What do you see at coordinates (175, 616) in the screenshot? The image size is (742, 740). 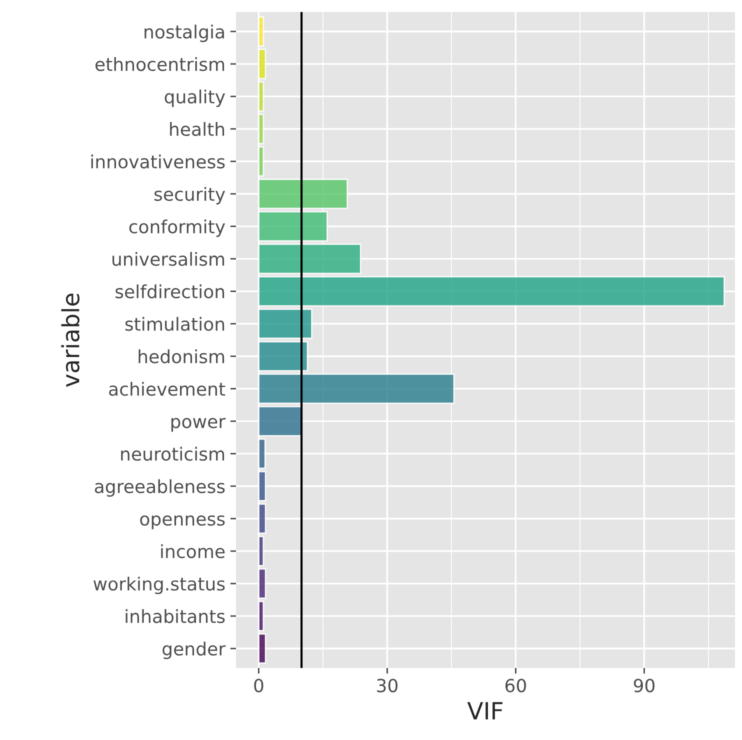 I see `y-tick-label: inhabitants` at bounding box center [175, 616].